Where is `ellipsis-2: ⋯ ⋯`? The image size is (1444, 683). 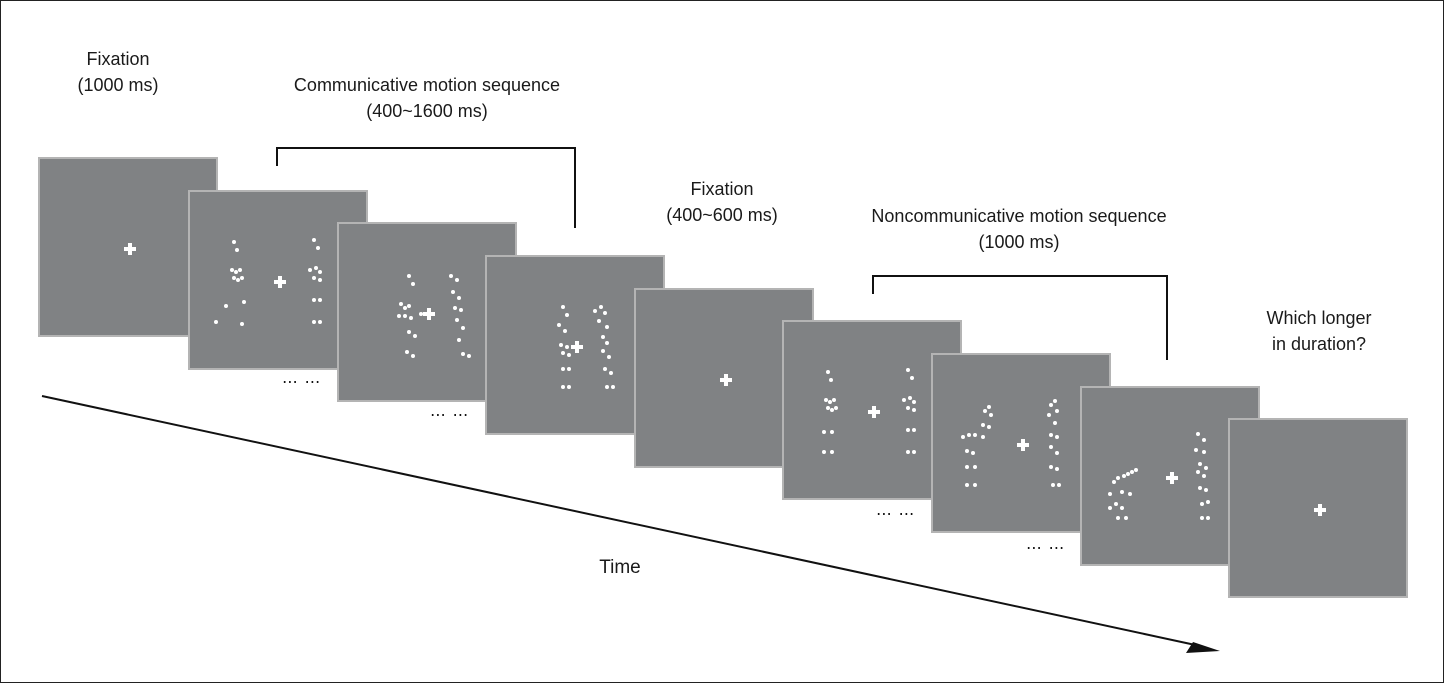 ellipsis-2: ⋯ ⋯ is located at coordinates (450, 415).